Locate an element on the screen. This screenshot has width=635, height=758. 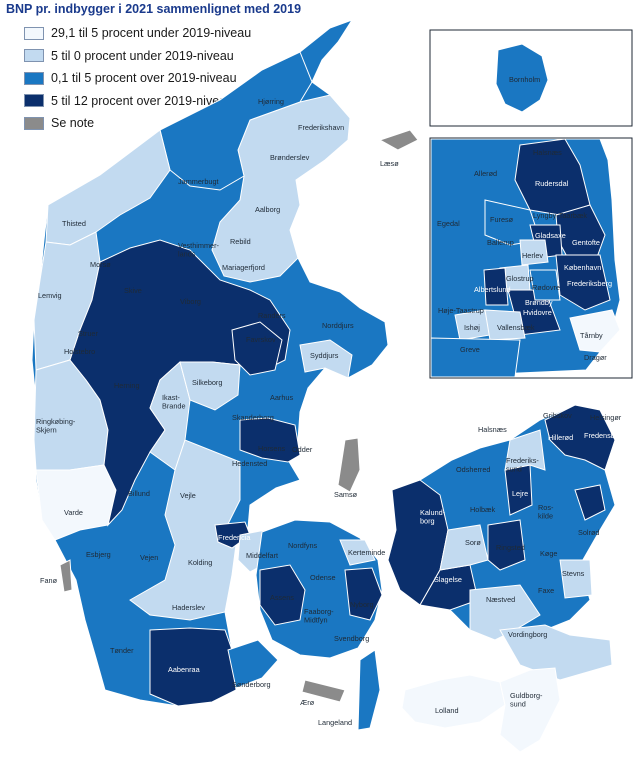
region-horsens is located at coordinates (270, 440).